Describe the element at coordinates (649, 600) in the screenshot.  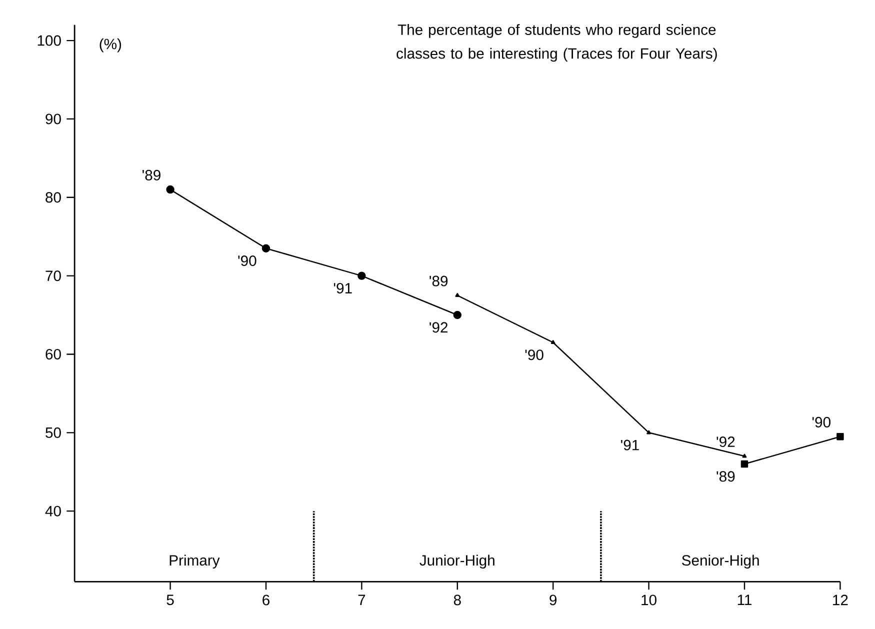
I see `x-tick-label: 10` at that location.